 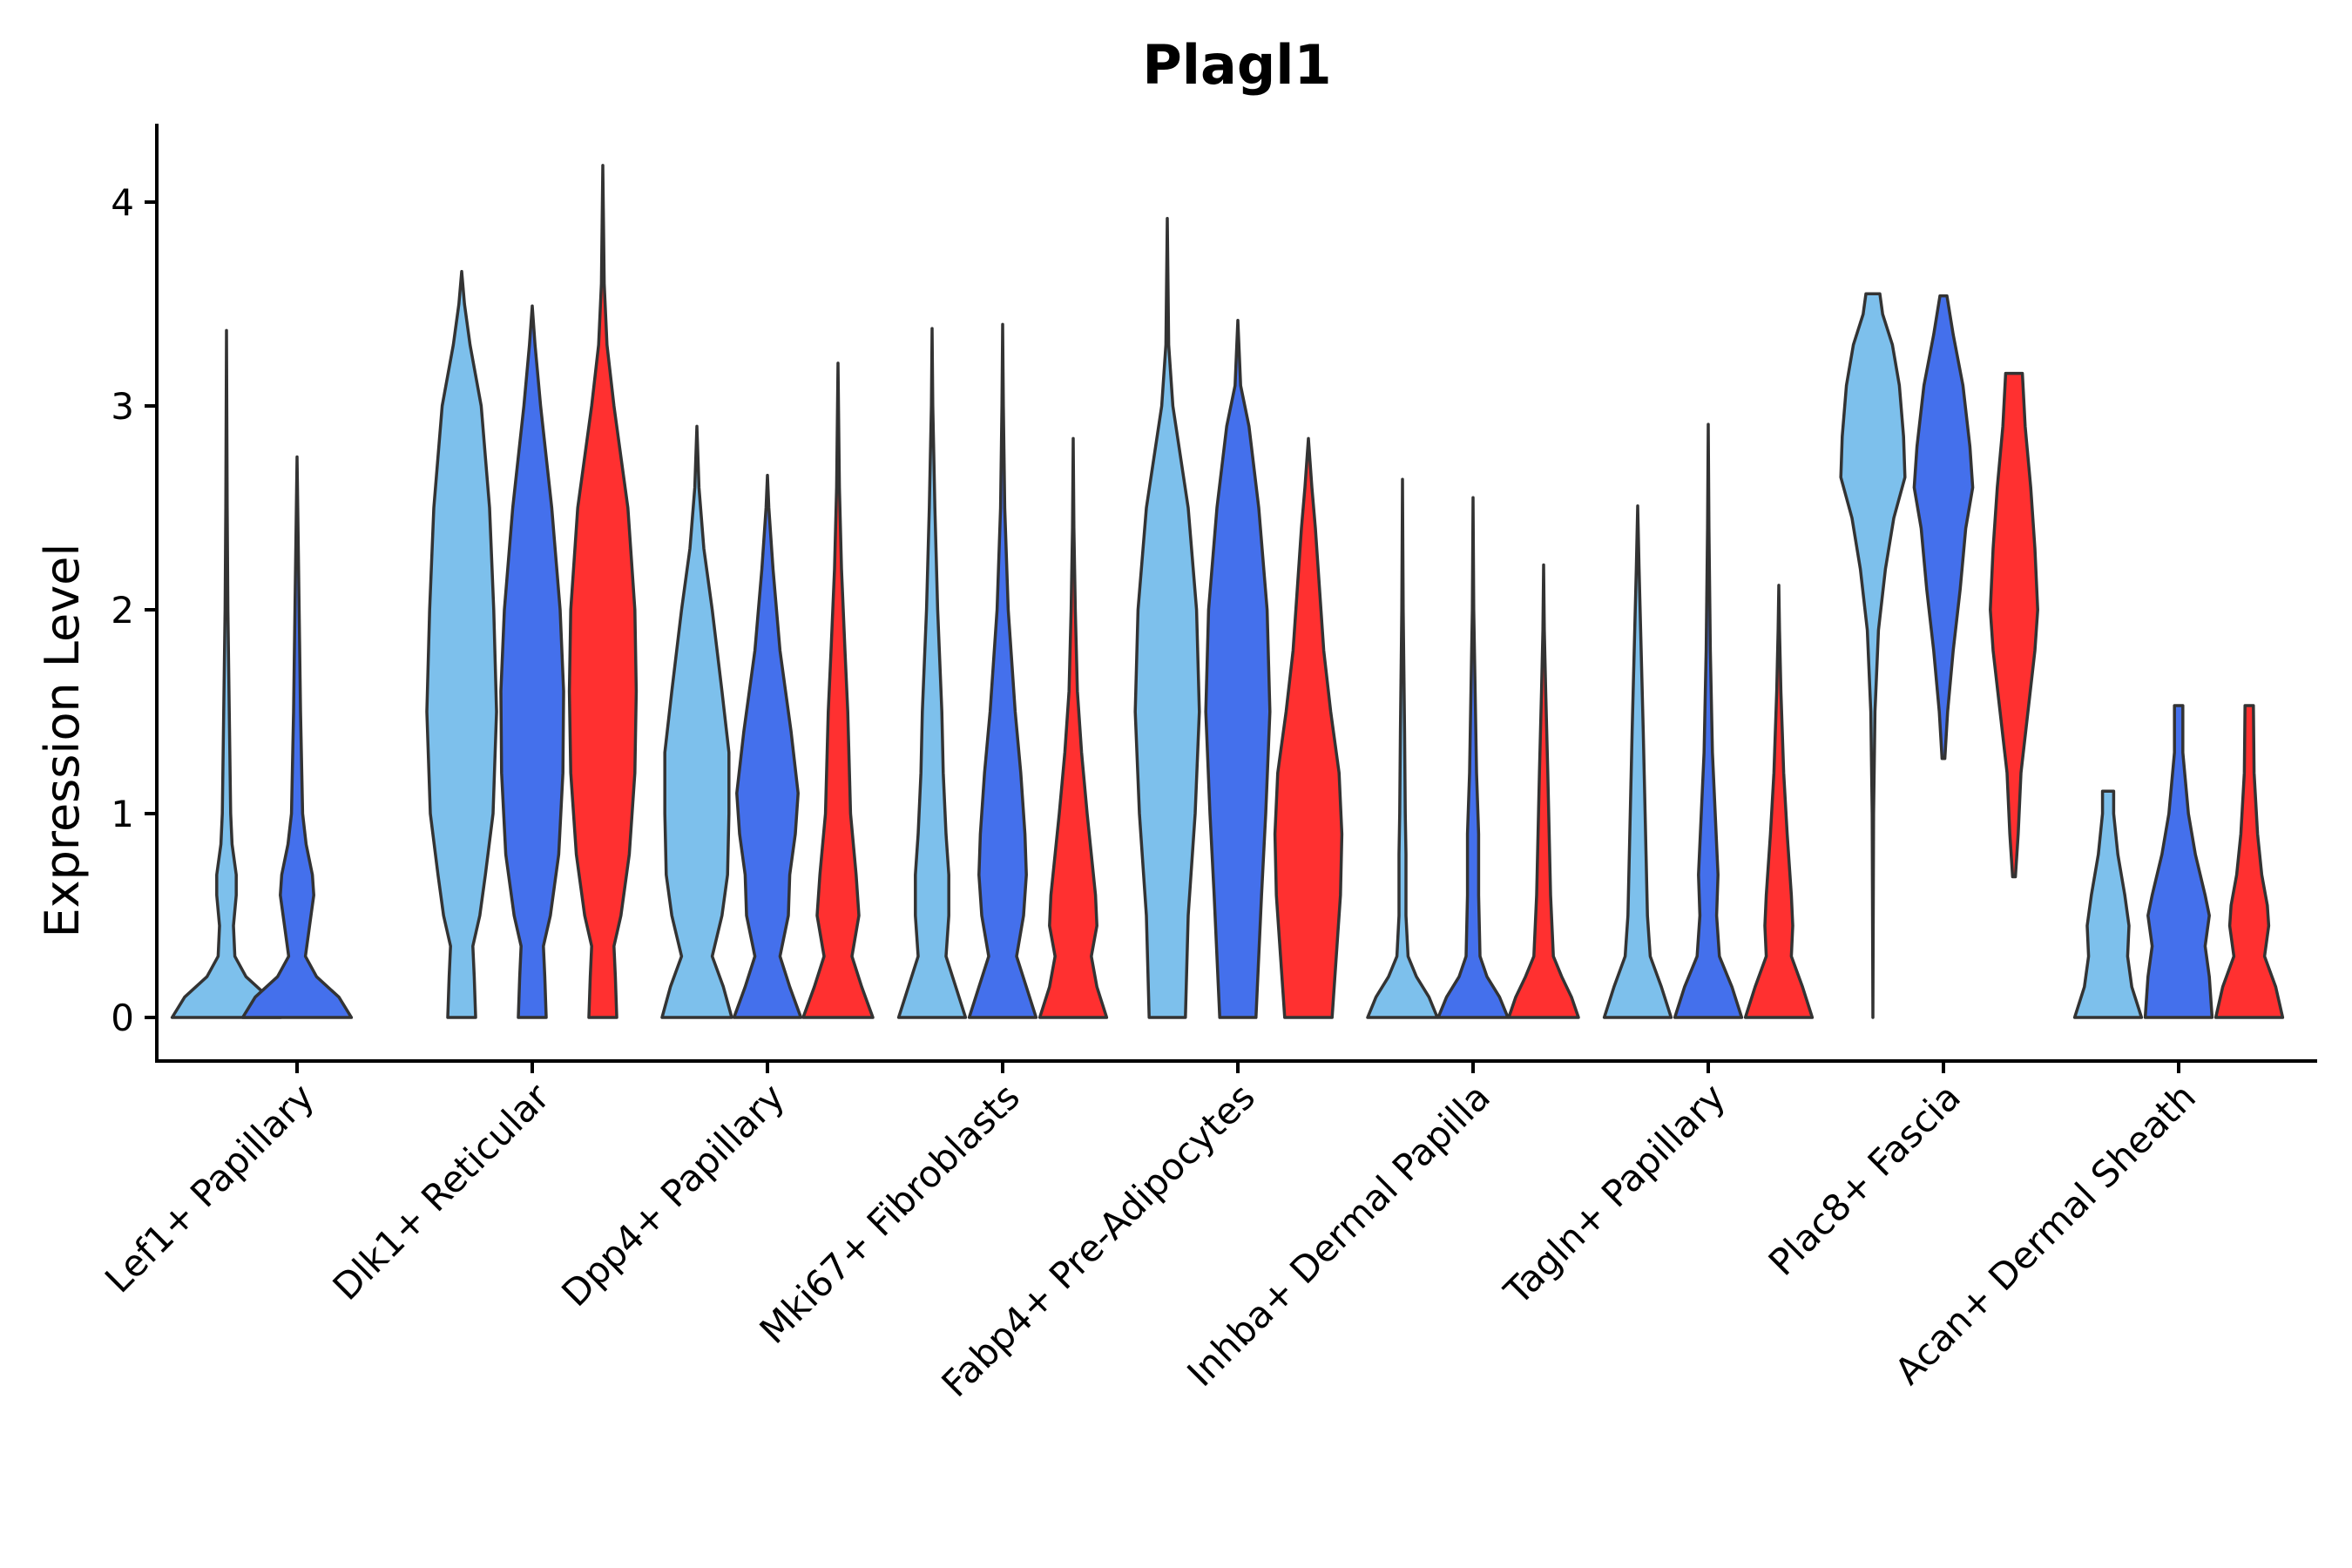 What do you see at coordinates (673, 1195) in the screenshot?
I see `x-tick-label: Dpp4+ Papillary` at bounding box center [673, 1195].